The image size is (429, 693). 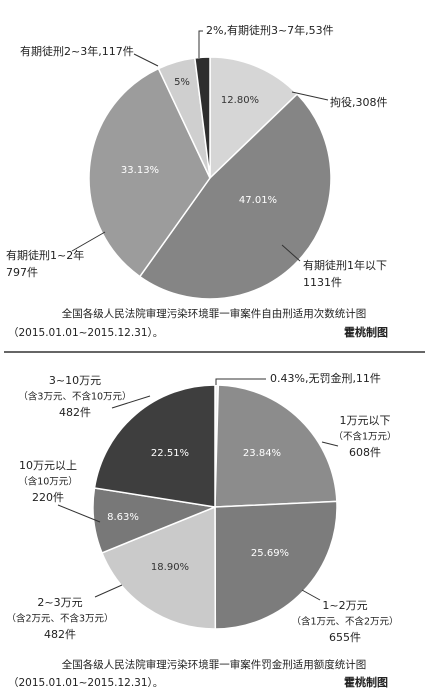 What do you see at coordinates (22, 272) in the screenshot?
I see `slice-label: 797件` at bounding box center [22, 272].